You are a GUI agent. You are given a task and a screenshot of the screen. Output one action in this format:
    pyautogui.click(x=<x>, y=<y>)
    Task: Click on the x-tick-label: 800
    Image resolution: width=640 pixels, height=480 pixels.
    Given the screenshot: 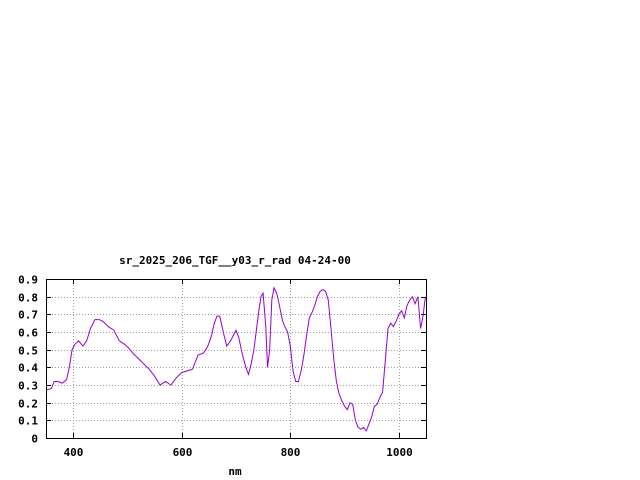 What is the action you would take?
    pyautogui.click(x=291, y=452)
    